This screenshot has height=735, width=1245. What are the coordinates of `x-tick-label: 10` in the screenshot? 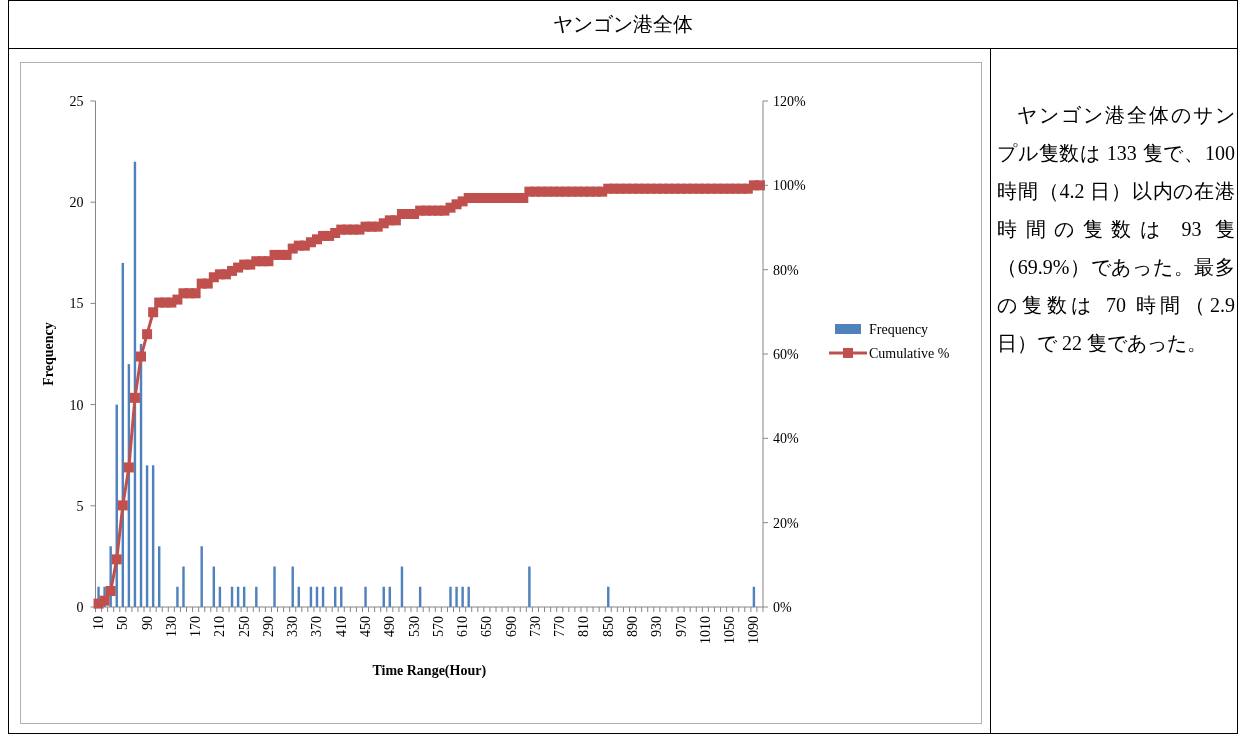 It's located at (99, 623).